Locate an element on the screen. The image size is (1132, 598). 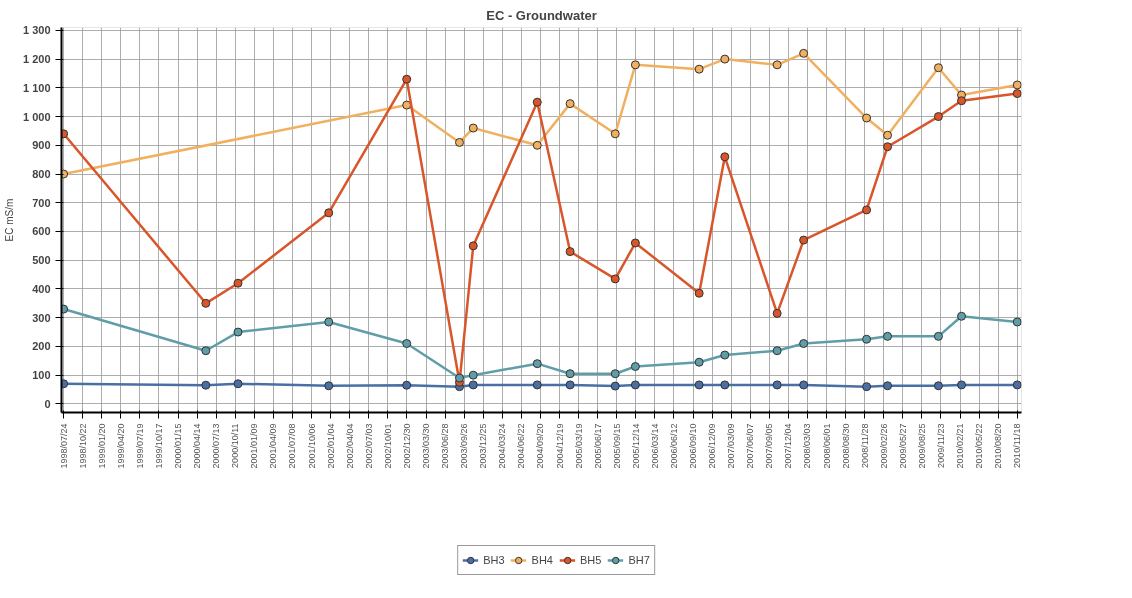
x-tick-label: 1999/01/20 is located at coordinates (101, 446).